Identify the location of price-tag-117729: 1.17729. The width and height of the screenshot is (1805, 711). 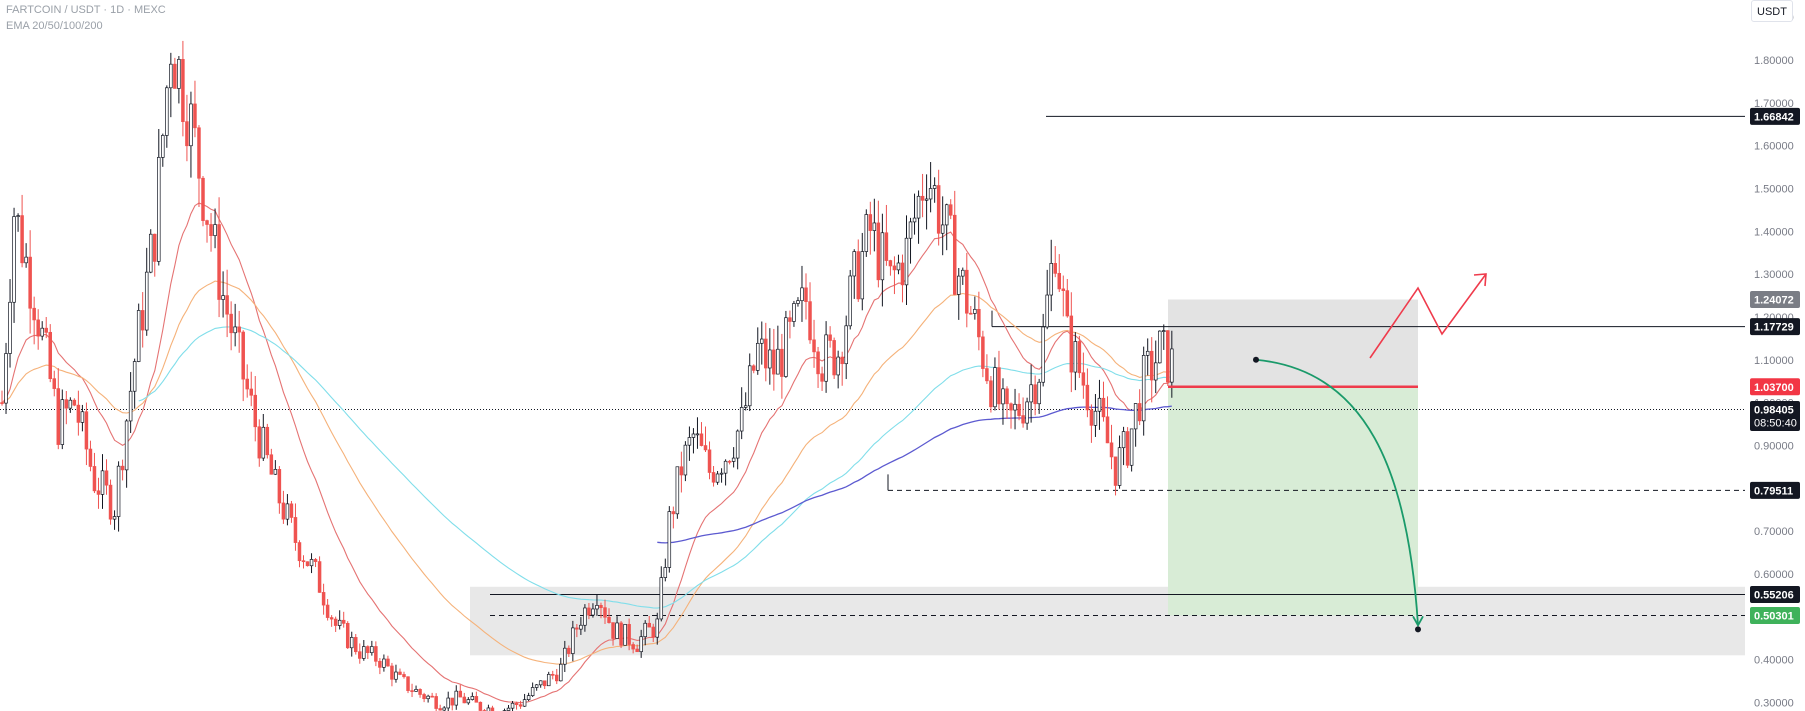
(1774, 328).